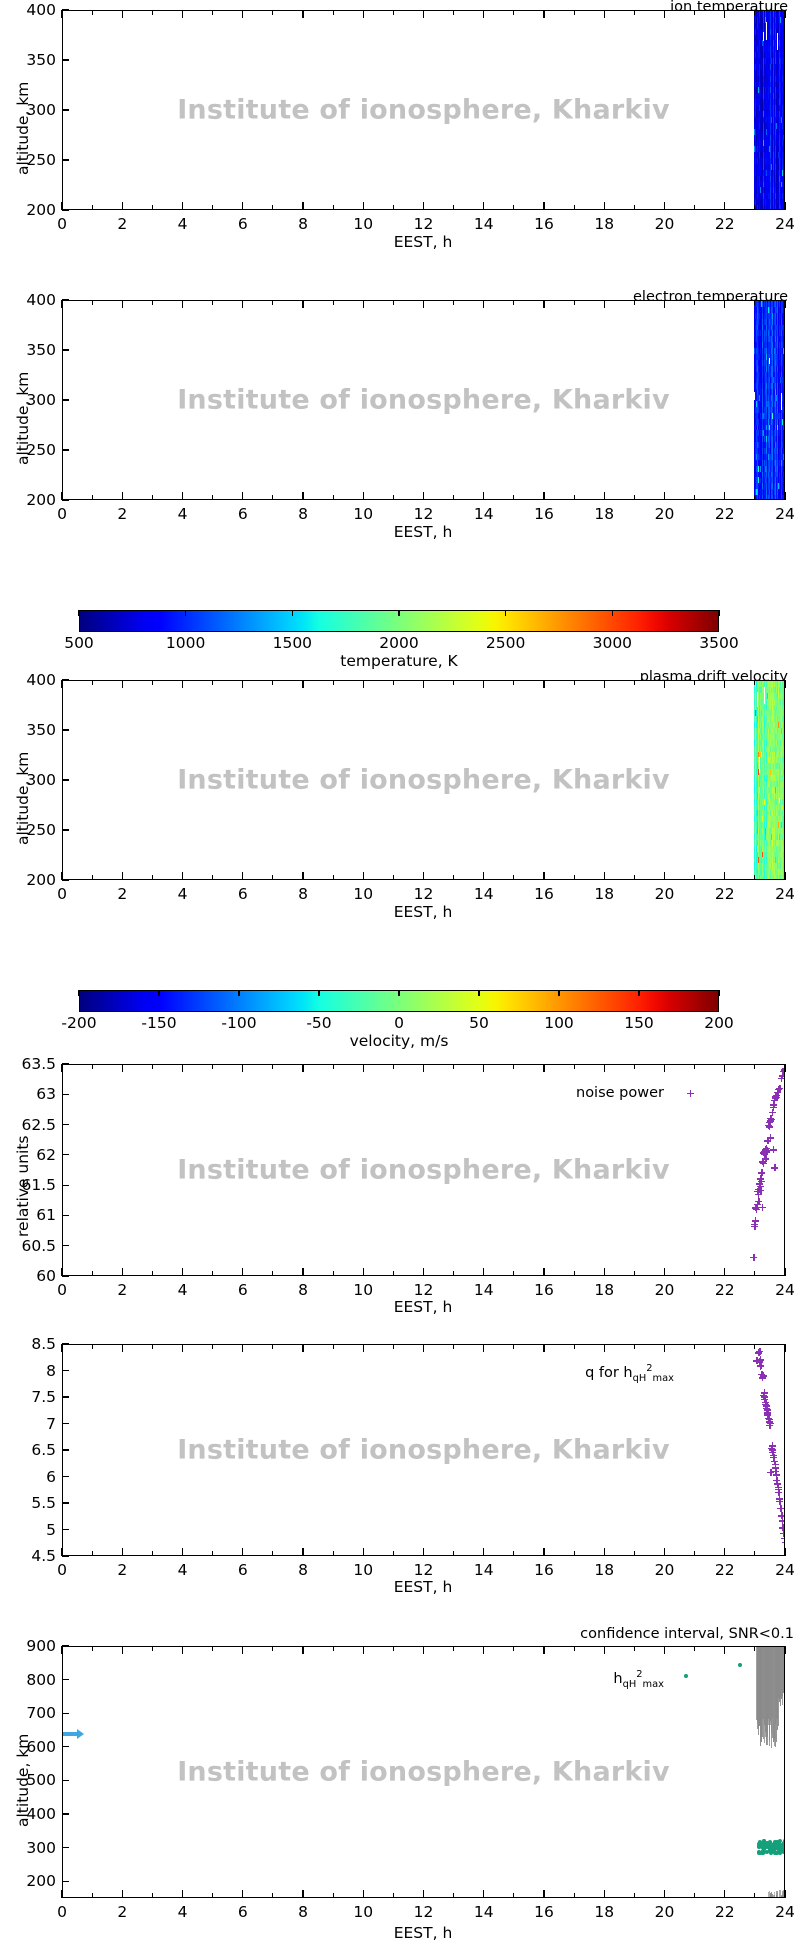 The width and height of the screenshot is (800, 1958). I want to click on plot-area-electron-temperature: Institute of ionosphere, Kharkiv, so click(423, 400).